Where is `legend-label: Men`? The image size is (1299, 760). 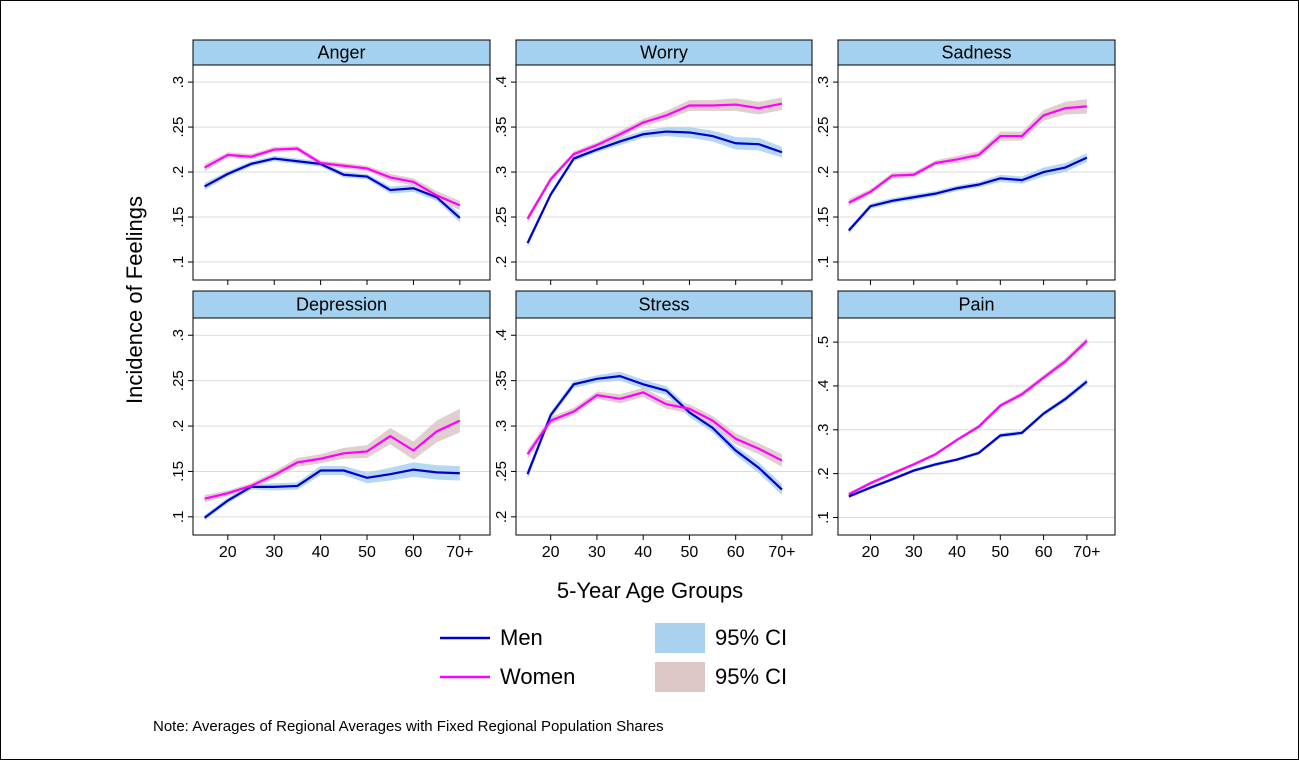 legend-label: Men is located at coordinates (521, 637).